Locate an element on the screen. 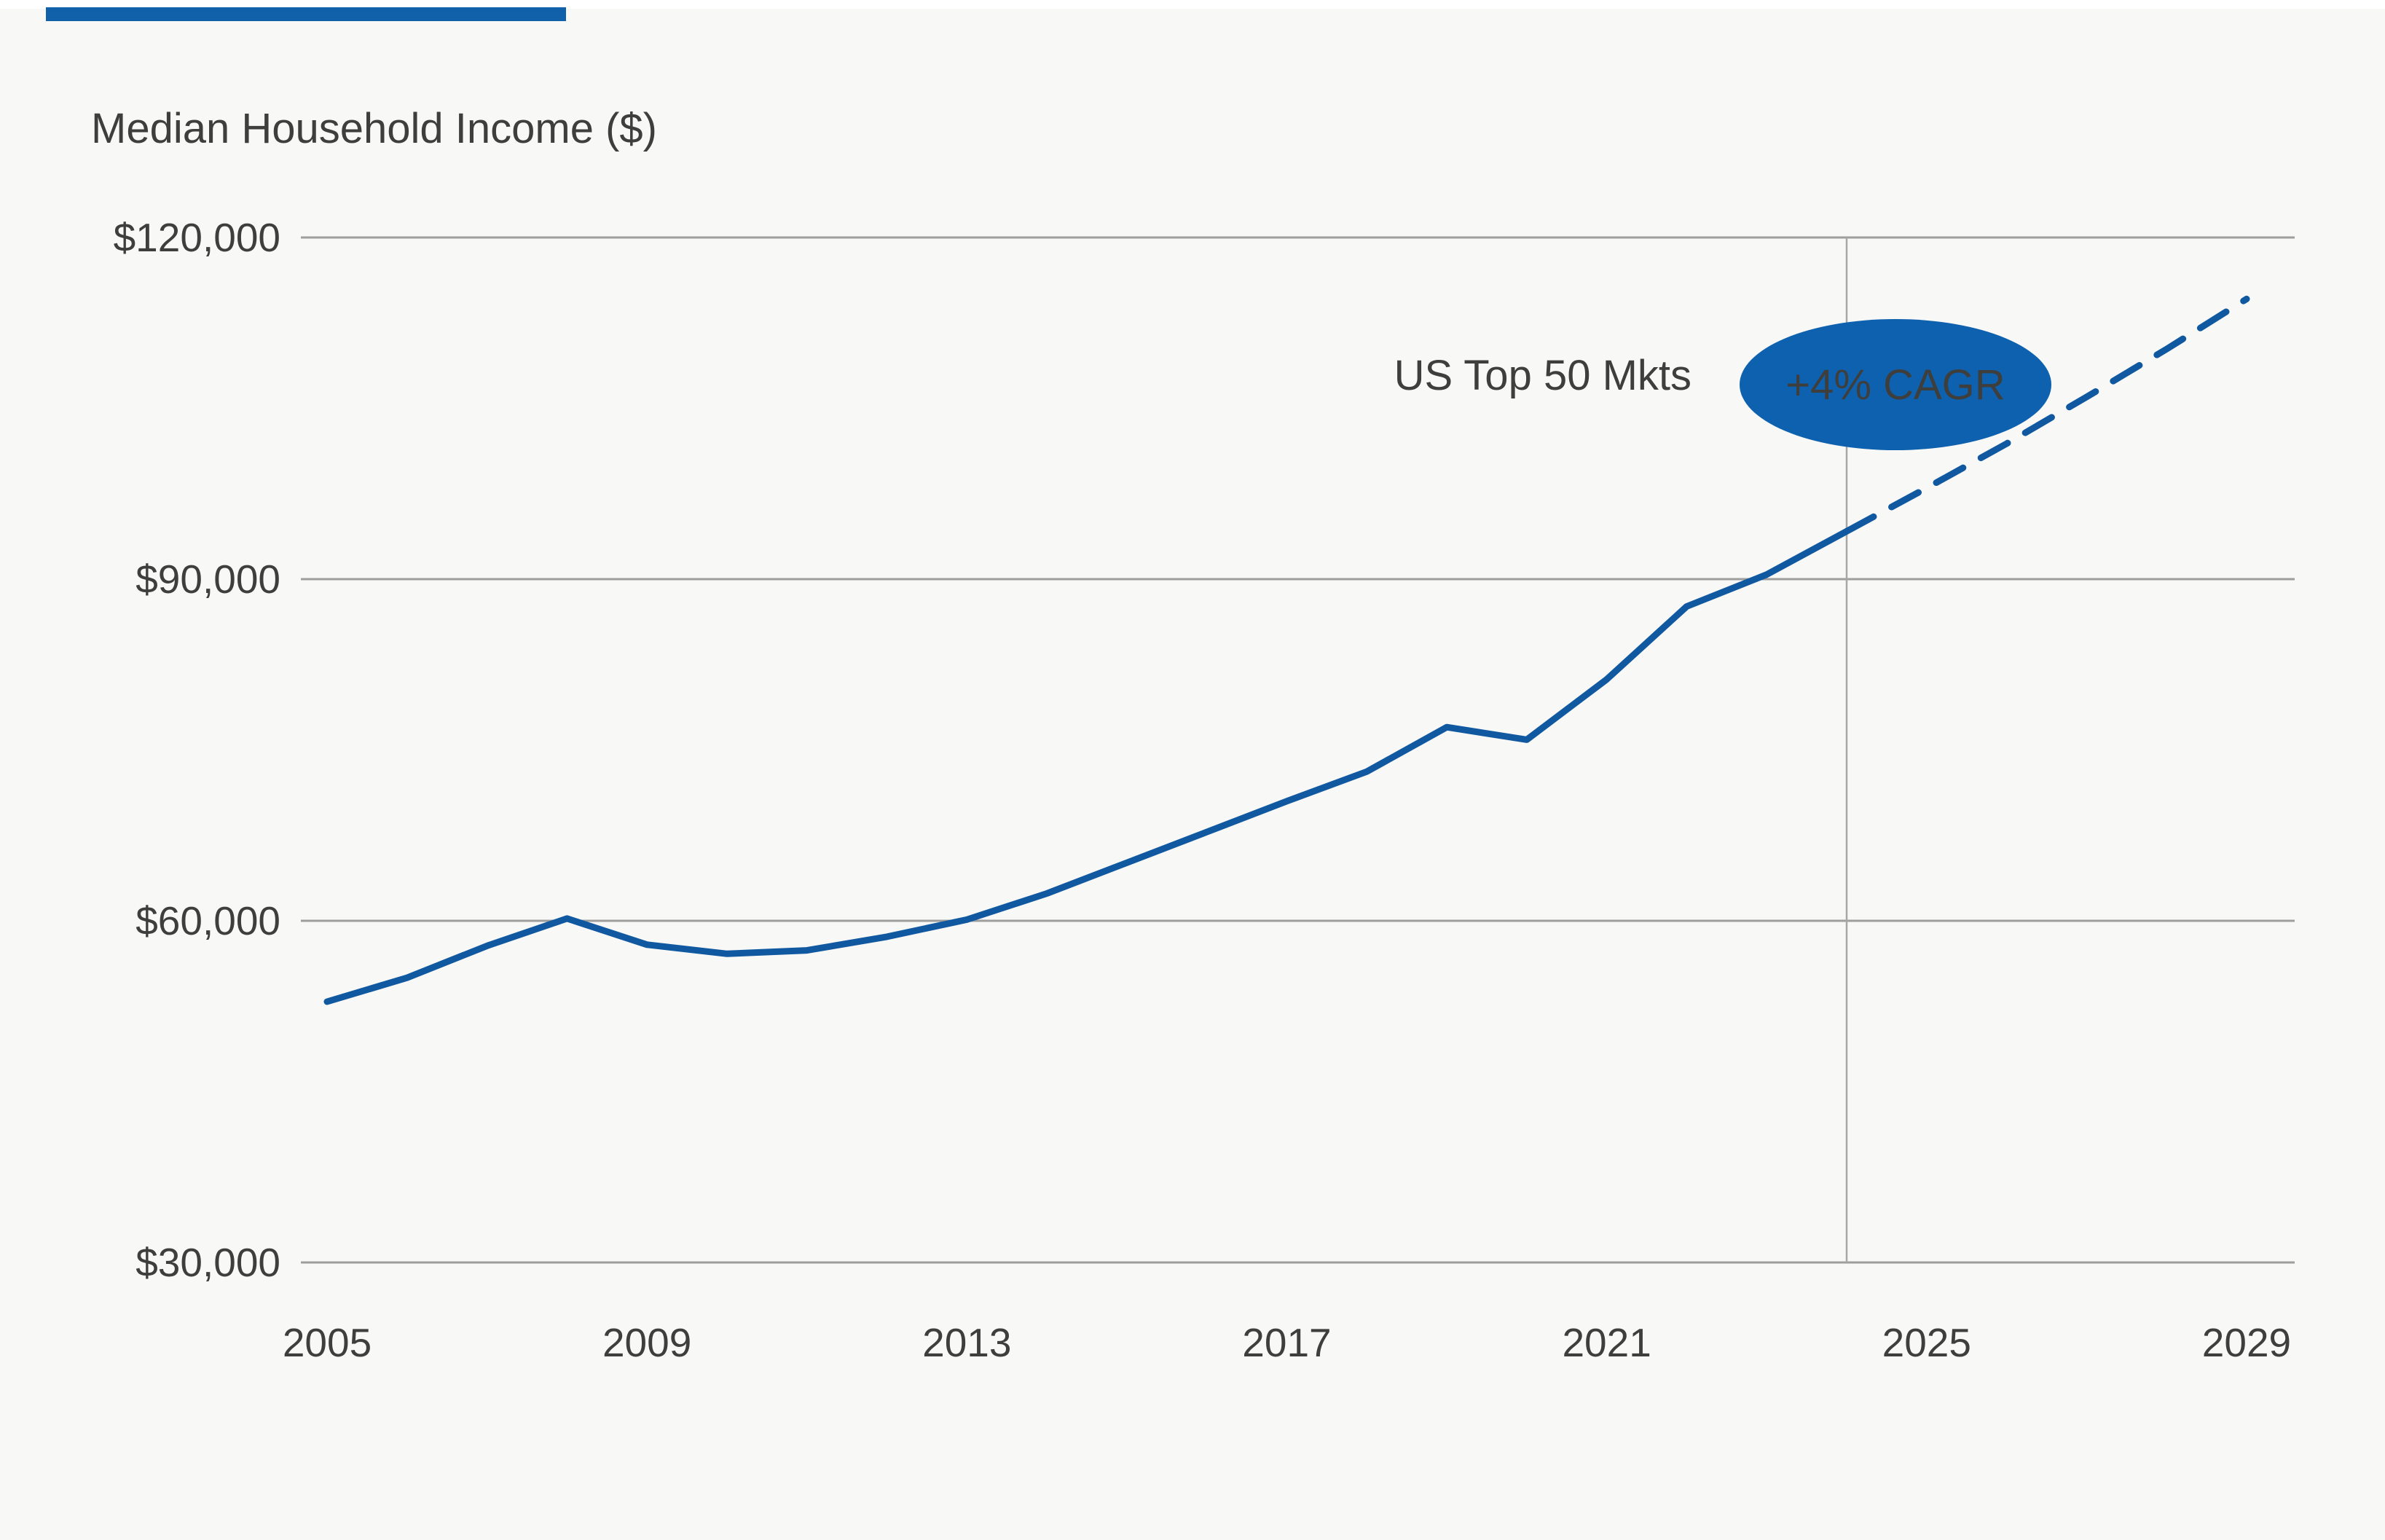 The height and width of the screenshot is (1540, 2385). y-axis-labels: $120,000 $90,000 $60,000 $30,000 is located at coordinates (197, 750).